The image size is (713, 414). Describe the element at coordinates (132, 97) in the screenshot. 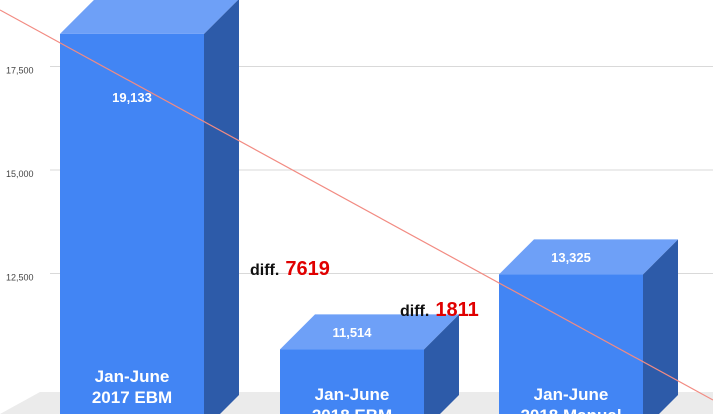

I see `data-label: 19,133` at that location.